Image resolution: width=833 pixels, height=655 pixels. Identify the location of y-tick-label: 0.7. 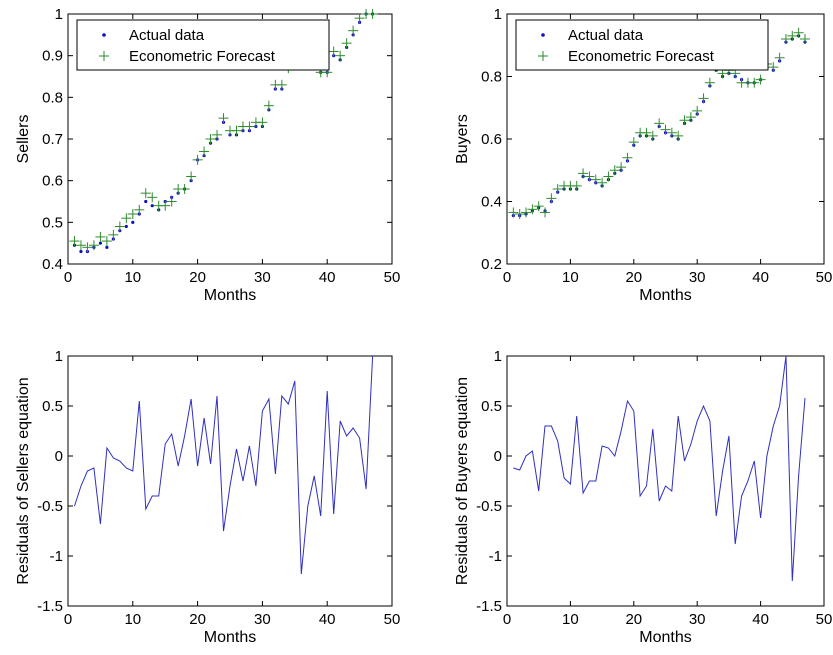
(52, 139).